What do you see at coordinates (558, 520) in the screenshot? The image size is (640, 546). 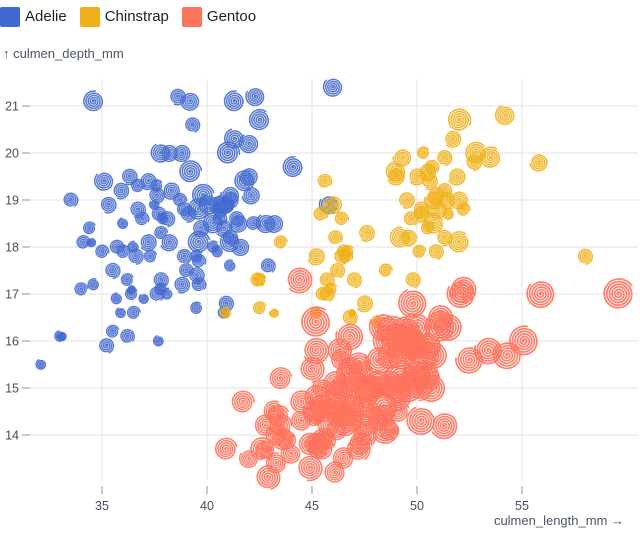 I see `x-axis-title: culmen_length_mm →` at bounding box center [558, 520].